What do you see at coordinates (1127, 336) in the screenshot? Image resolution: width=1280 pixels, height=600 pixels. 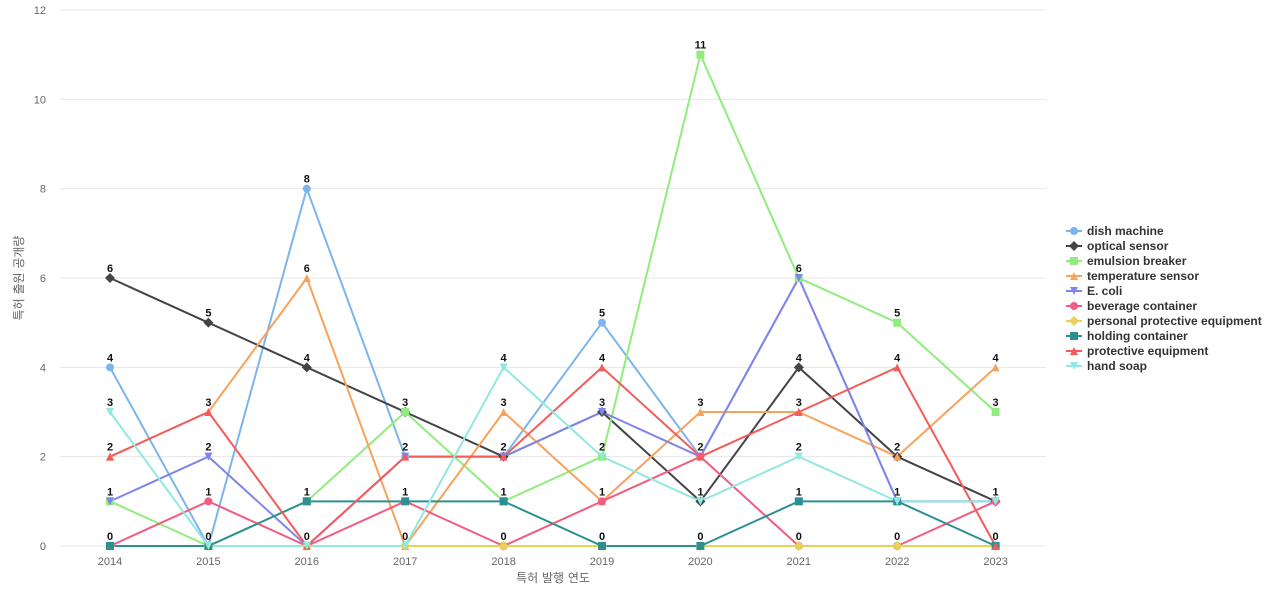 I see `legend-item: holding container` at bounding box center [1127, 336].